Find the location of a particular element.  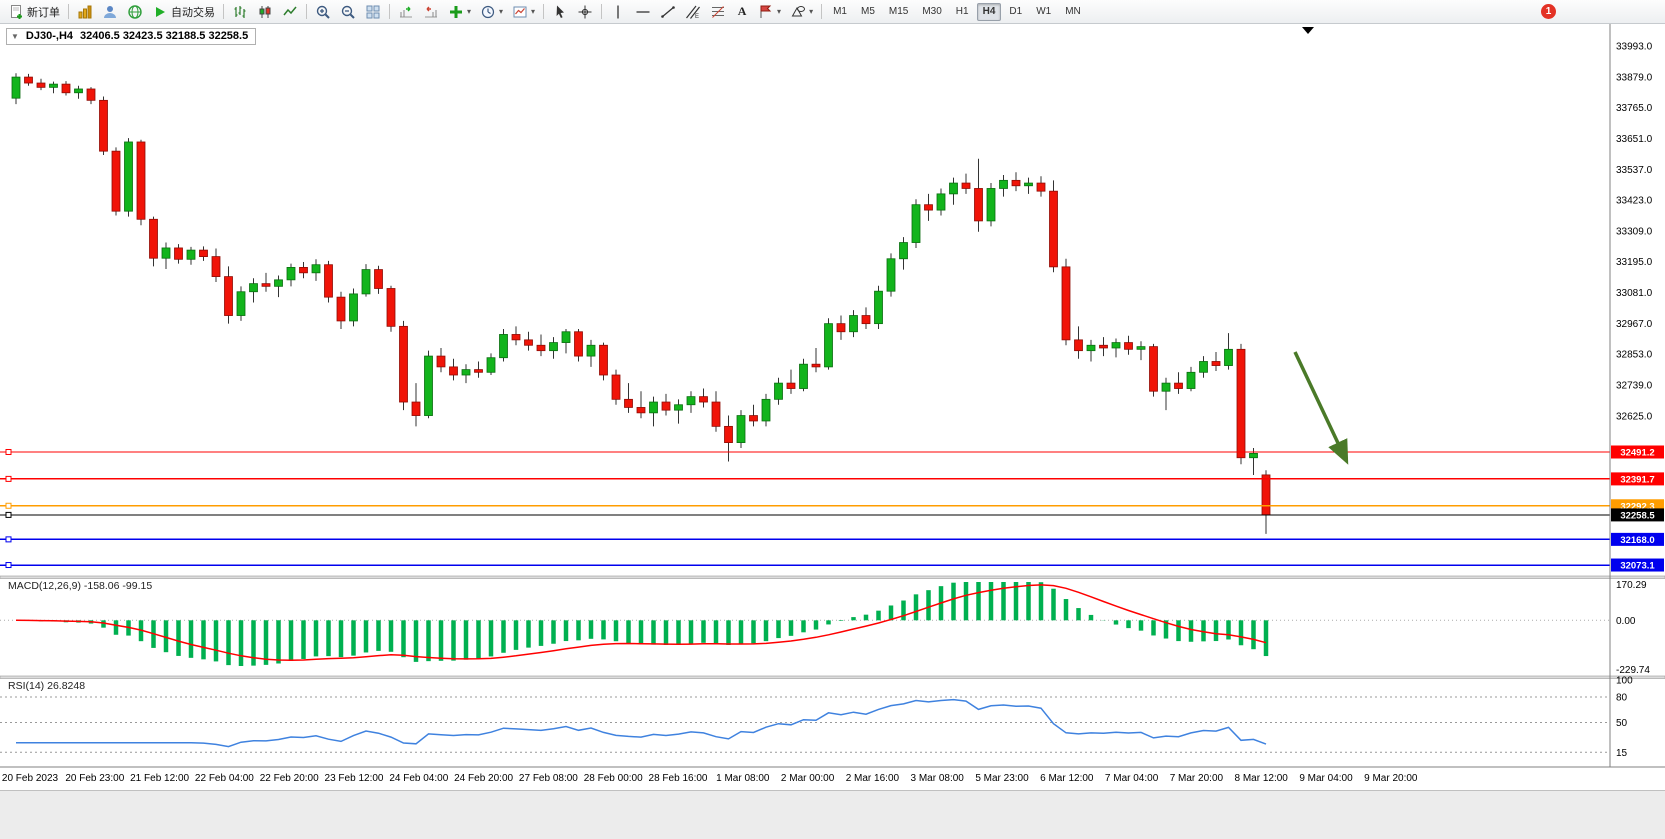

notifications-badge: 1 is located at coordinates (1548, 11).